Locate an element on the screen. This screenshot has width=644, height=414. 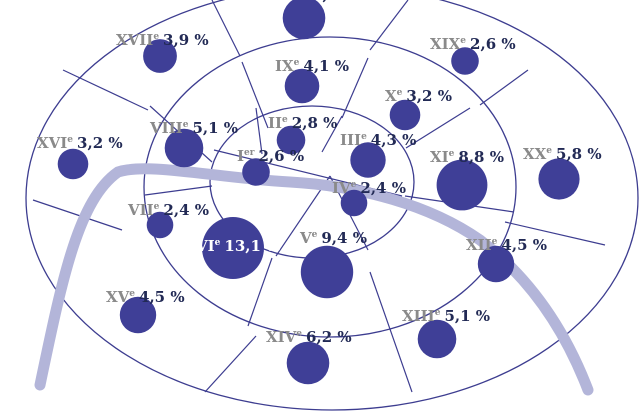
roman-numeral: IV is located at coordinates (341, 188).